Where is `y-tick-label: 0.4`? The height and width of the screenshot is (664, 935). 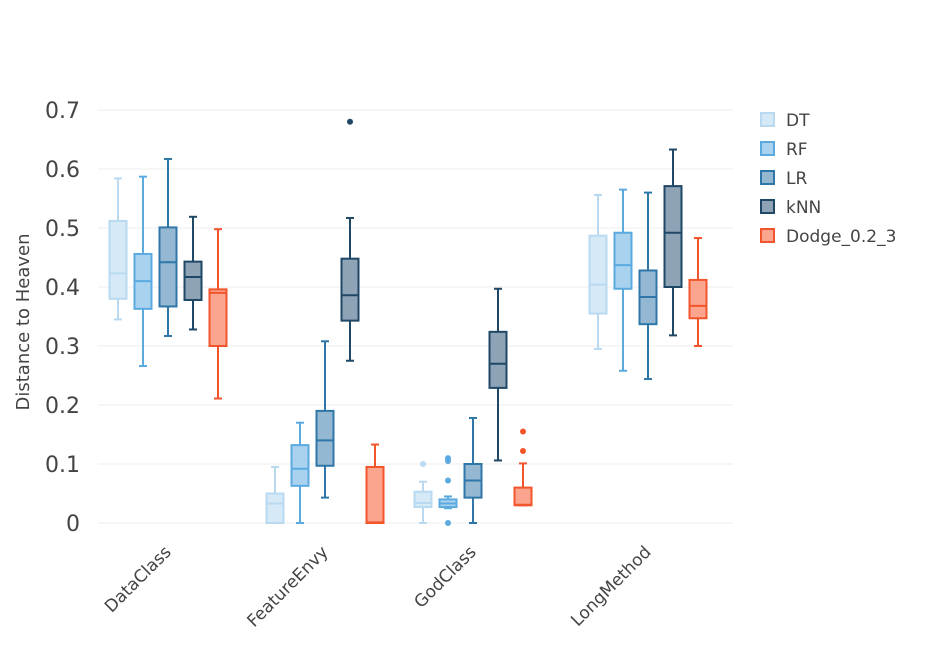 y-tick-label: 0.4 is located at coordinates (62, 288).